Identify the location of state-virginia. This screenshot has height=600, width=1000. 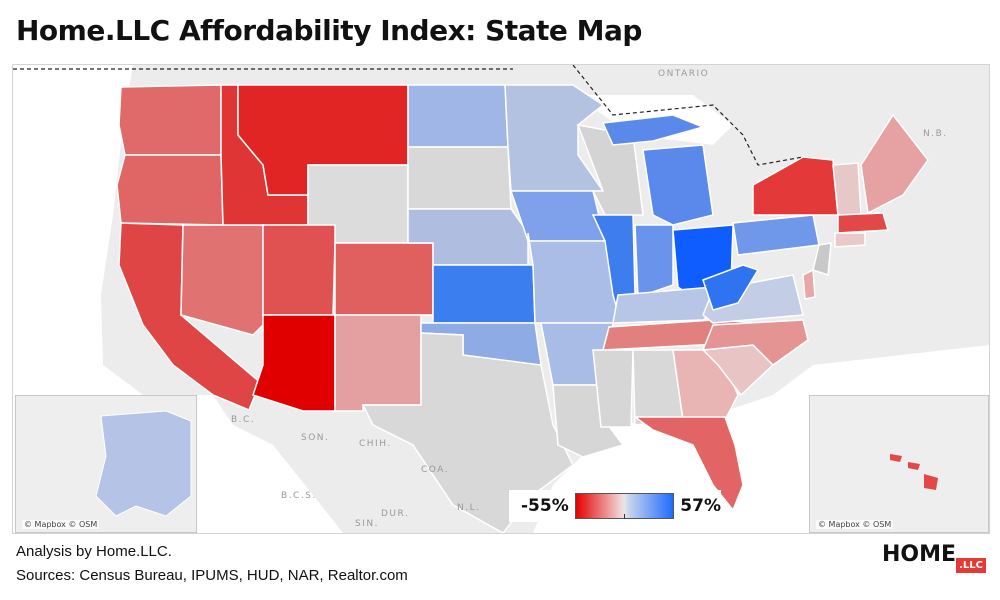
(753, 299).